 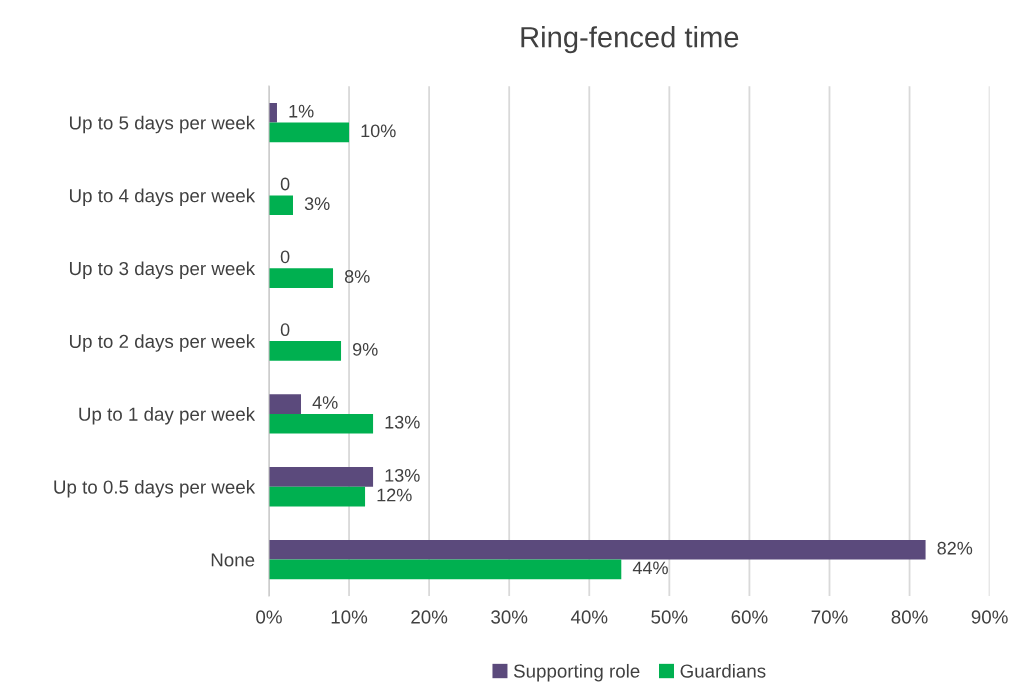 What do you see at coordinates (650, 568) in the screenshot?
I see `data-label: 44%` at bounding box center [650, 568].